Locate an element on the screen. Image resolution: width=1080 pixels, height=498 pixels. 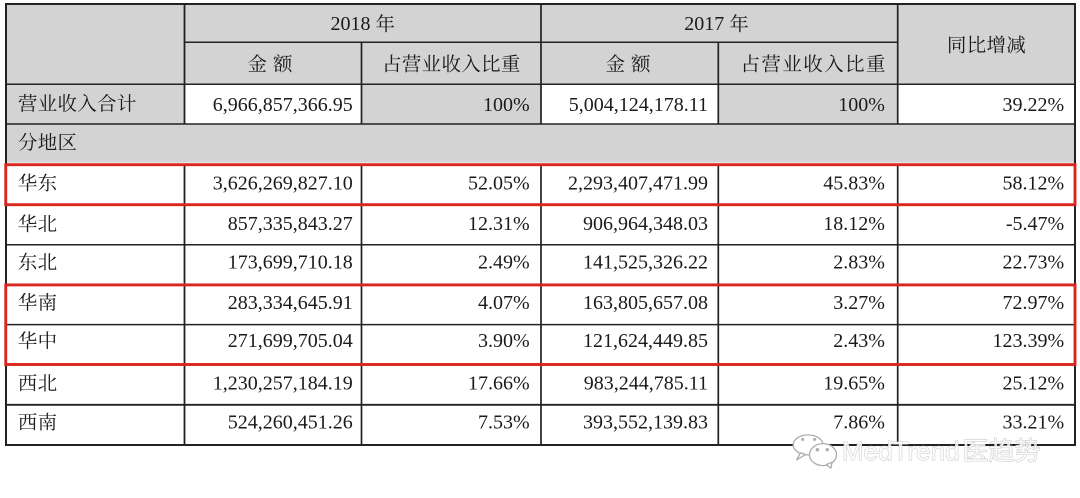
svg-text: 173,699,710.18 is located at coordinates (290, 263).